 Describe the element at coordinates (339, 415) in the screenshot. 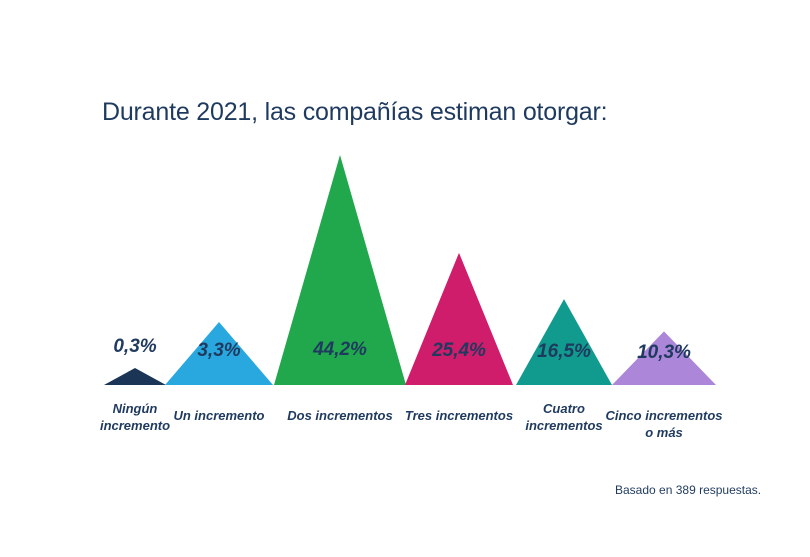

I see `category-label-3: Dos incrementos` at that location.